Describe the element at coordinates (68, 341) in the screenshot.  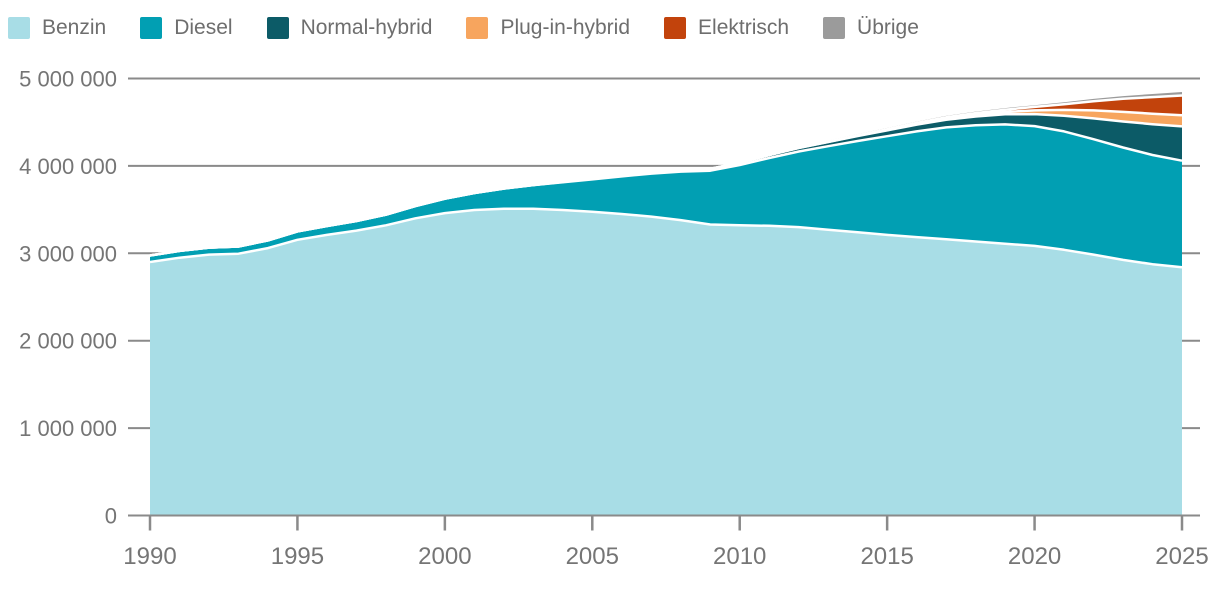
I see `y-axis-label-2000000: 2 000 000` at that location.